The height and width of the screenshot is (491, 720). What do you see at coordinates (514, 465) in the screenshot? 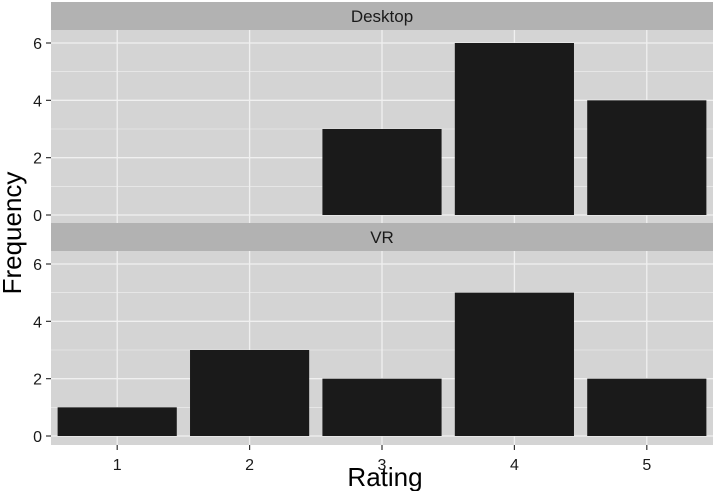
I see `x-tick-label: 4` at bounding box center [514, 465].